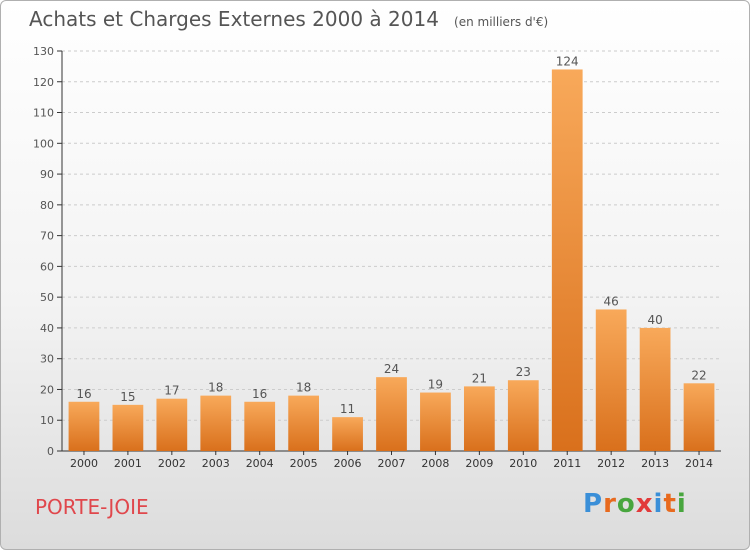 This screenshot has height=550, width=750. Describe the element at coordinates (43, 82) in the screenshot. I see `y-tick-label: 120` at that location.